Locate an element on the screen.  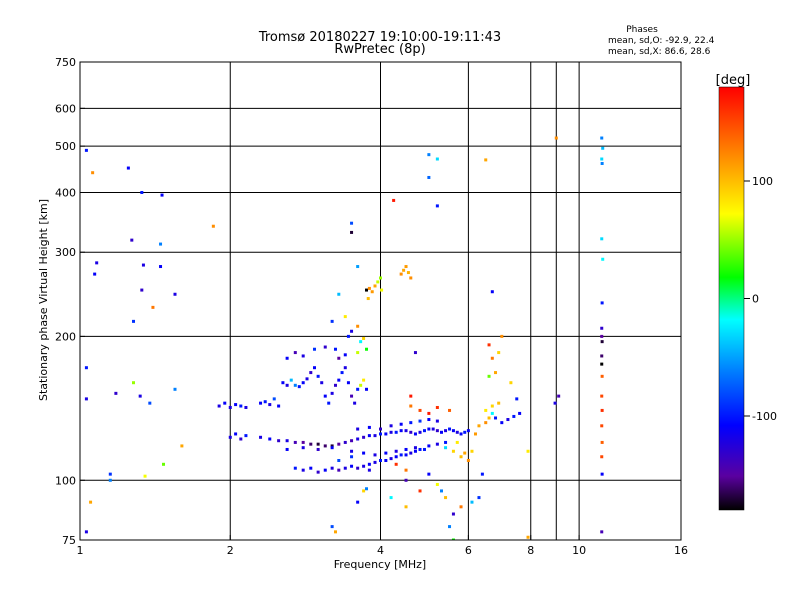
chart-subtitle: RwPretec (8p) is located at coordinates (379, 49).